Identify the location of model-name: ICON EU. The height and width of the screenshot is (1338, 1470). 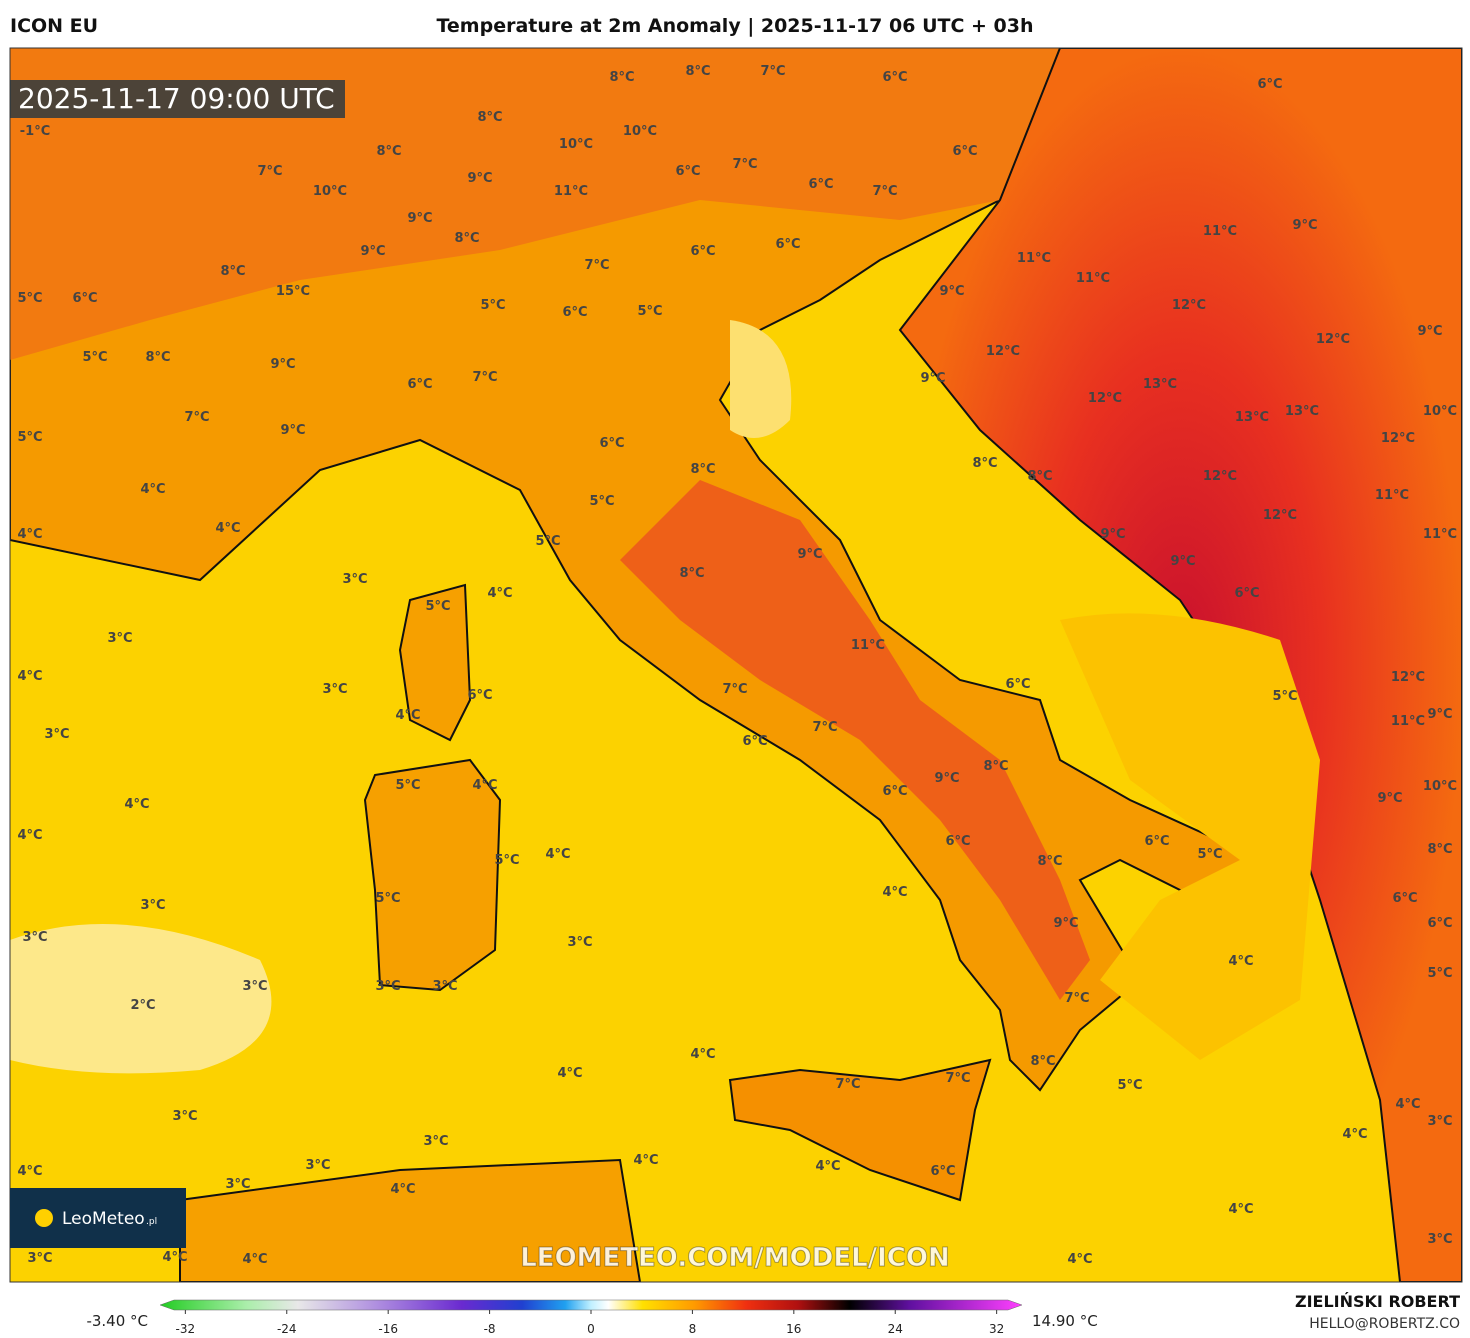
(54, 26).